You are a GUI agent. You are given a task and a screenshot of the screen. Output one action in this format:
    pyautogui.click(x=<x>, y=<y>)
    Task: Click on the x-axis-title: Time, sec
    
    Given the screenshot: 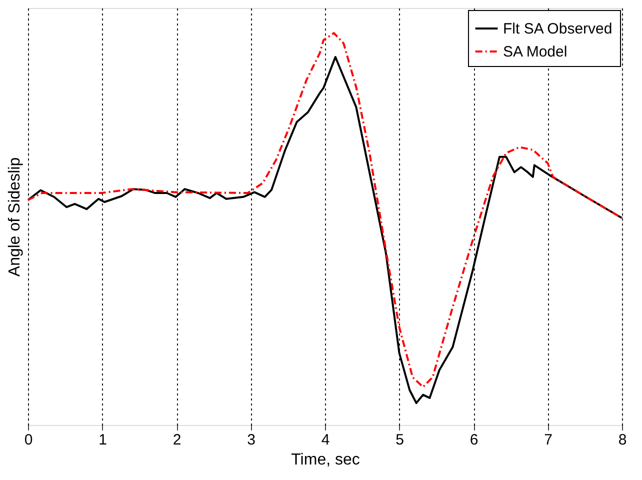 What is the action you would take?
    pyautogui.click(x=325, y=460)
    